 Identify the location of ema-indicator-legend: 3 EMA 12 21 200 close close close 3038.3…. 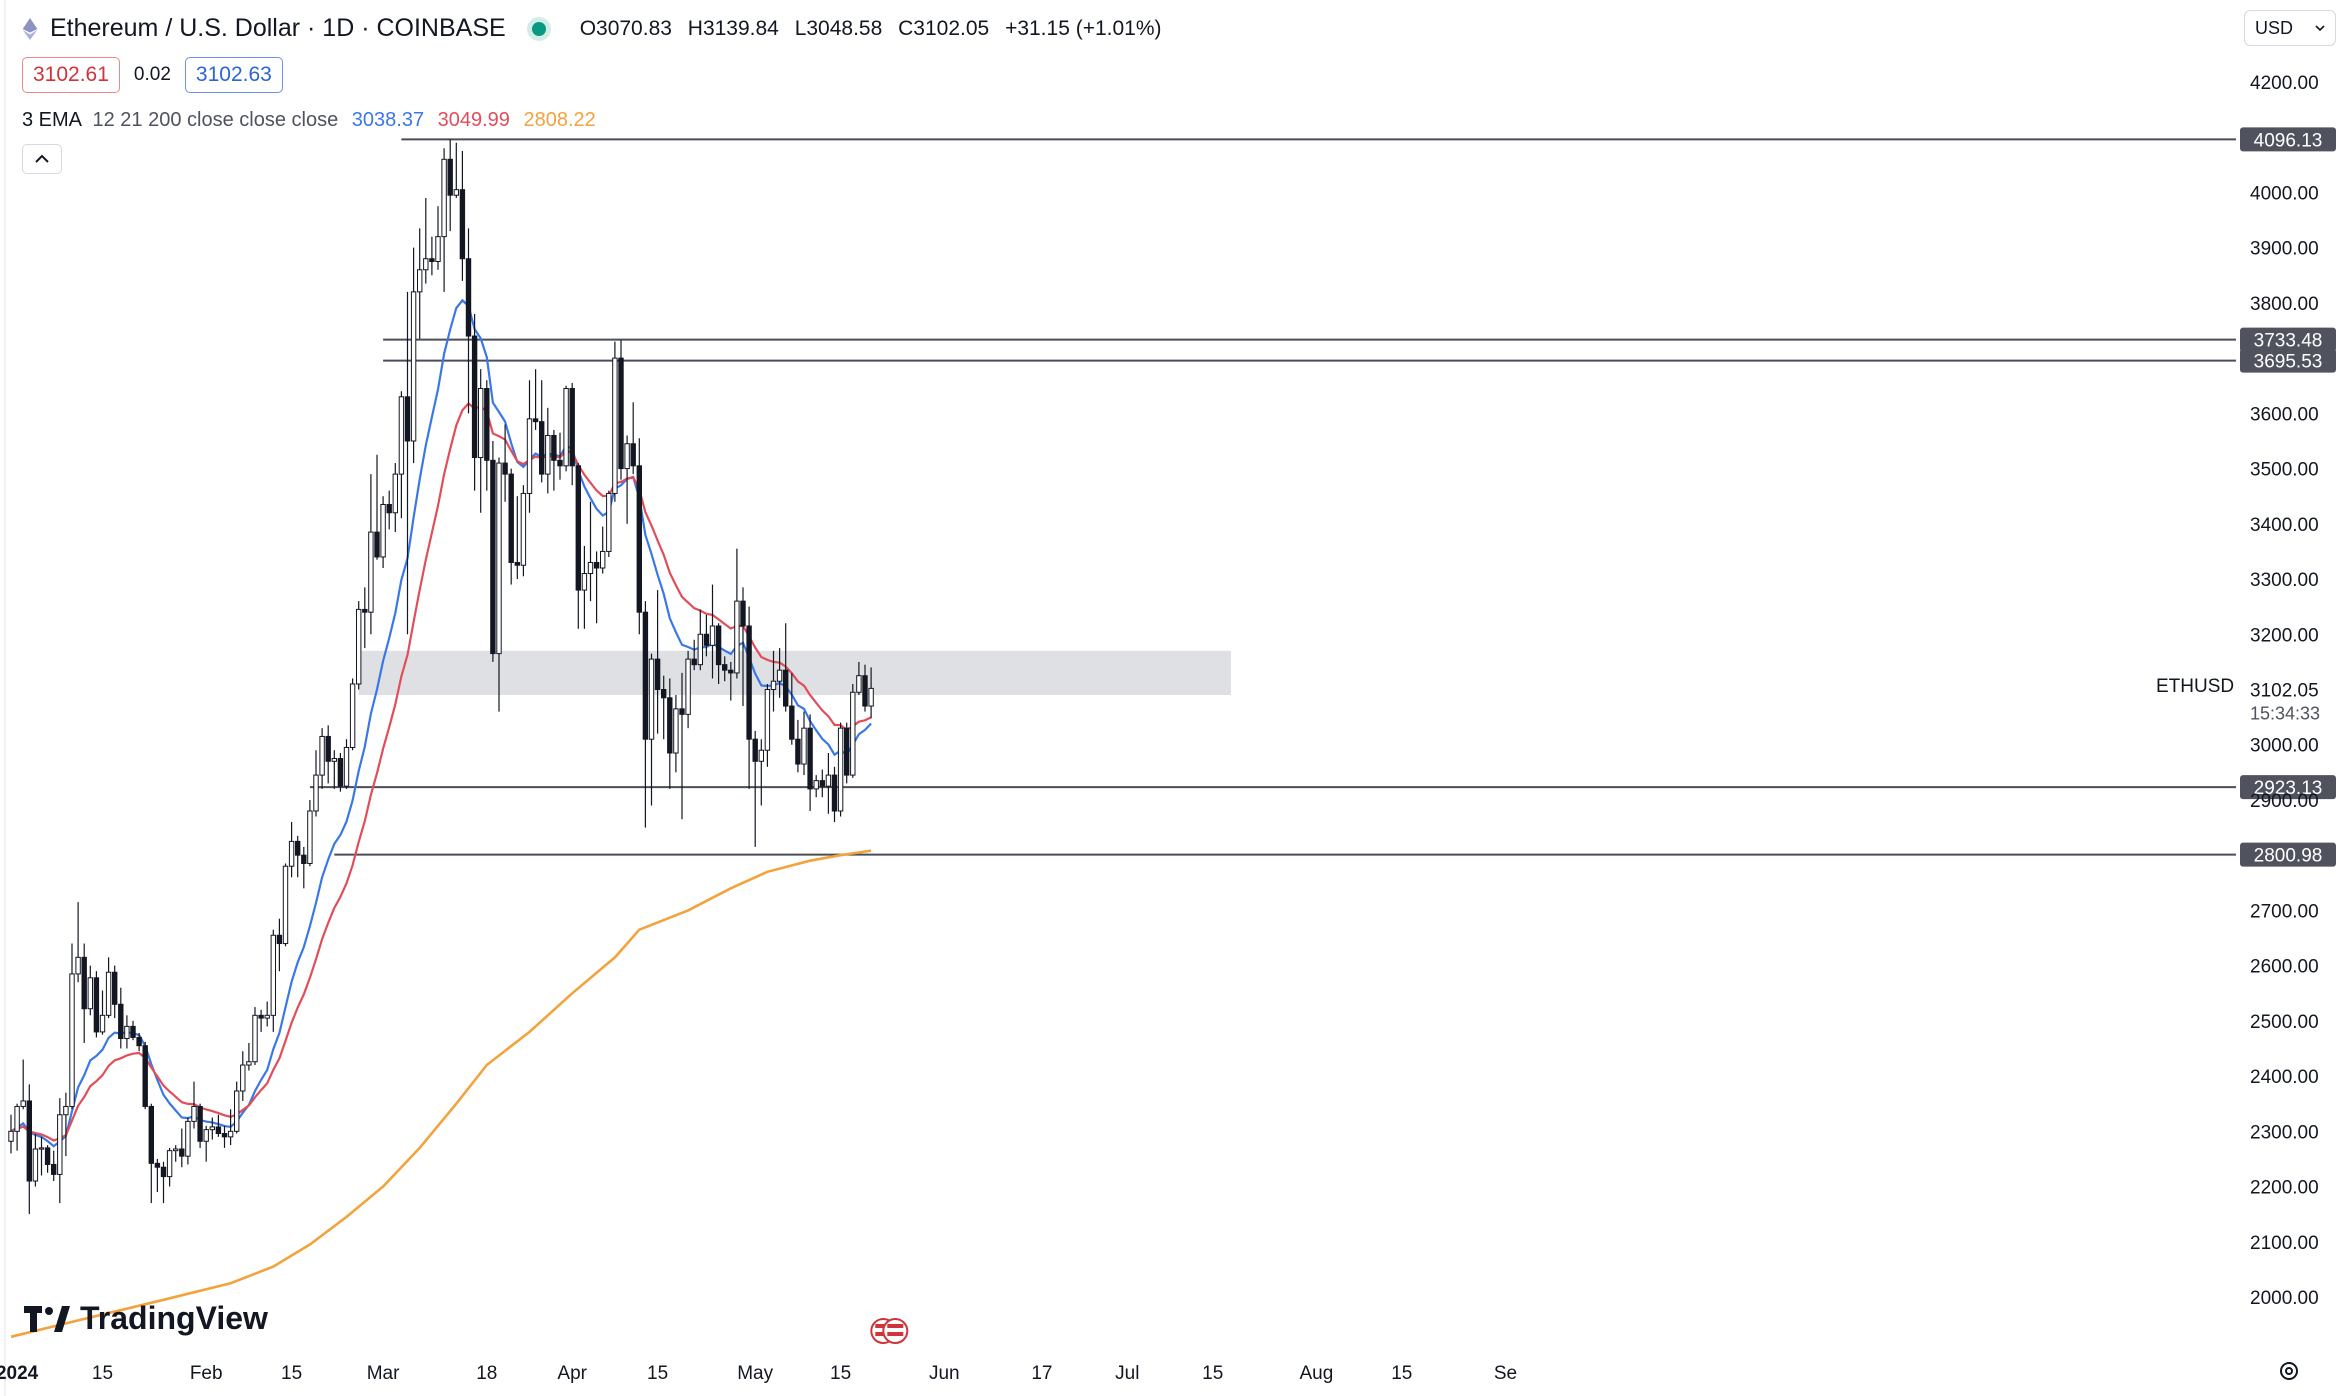
(597, 120).